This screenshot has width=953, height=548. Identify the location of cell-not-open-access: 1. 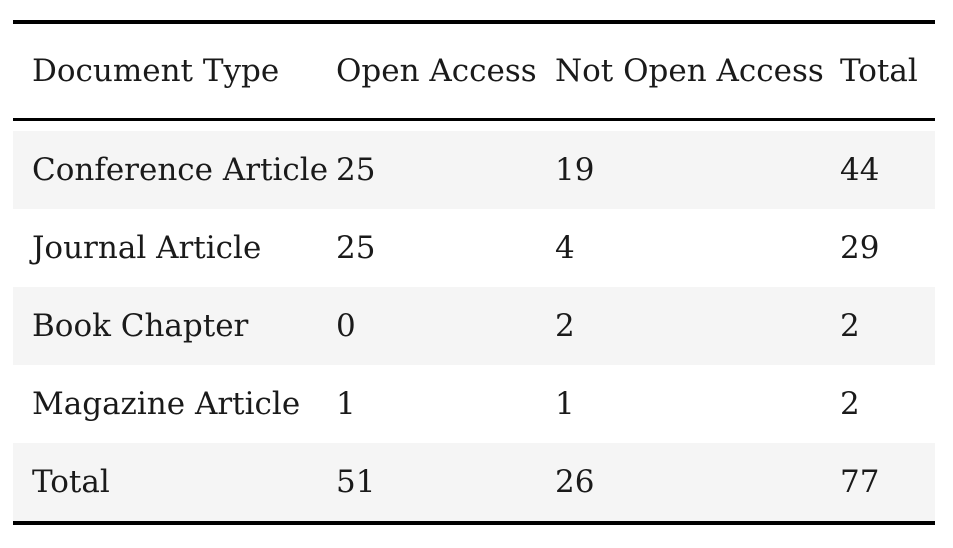
(565, 403).